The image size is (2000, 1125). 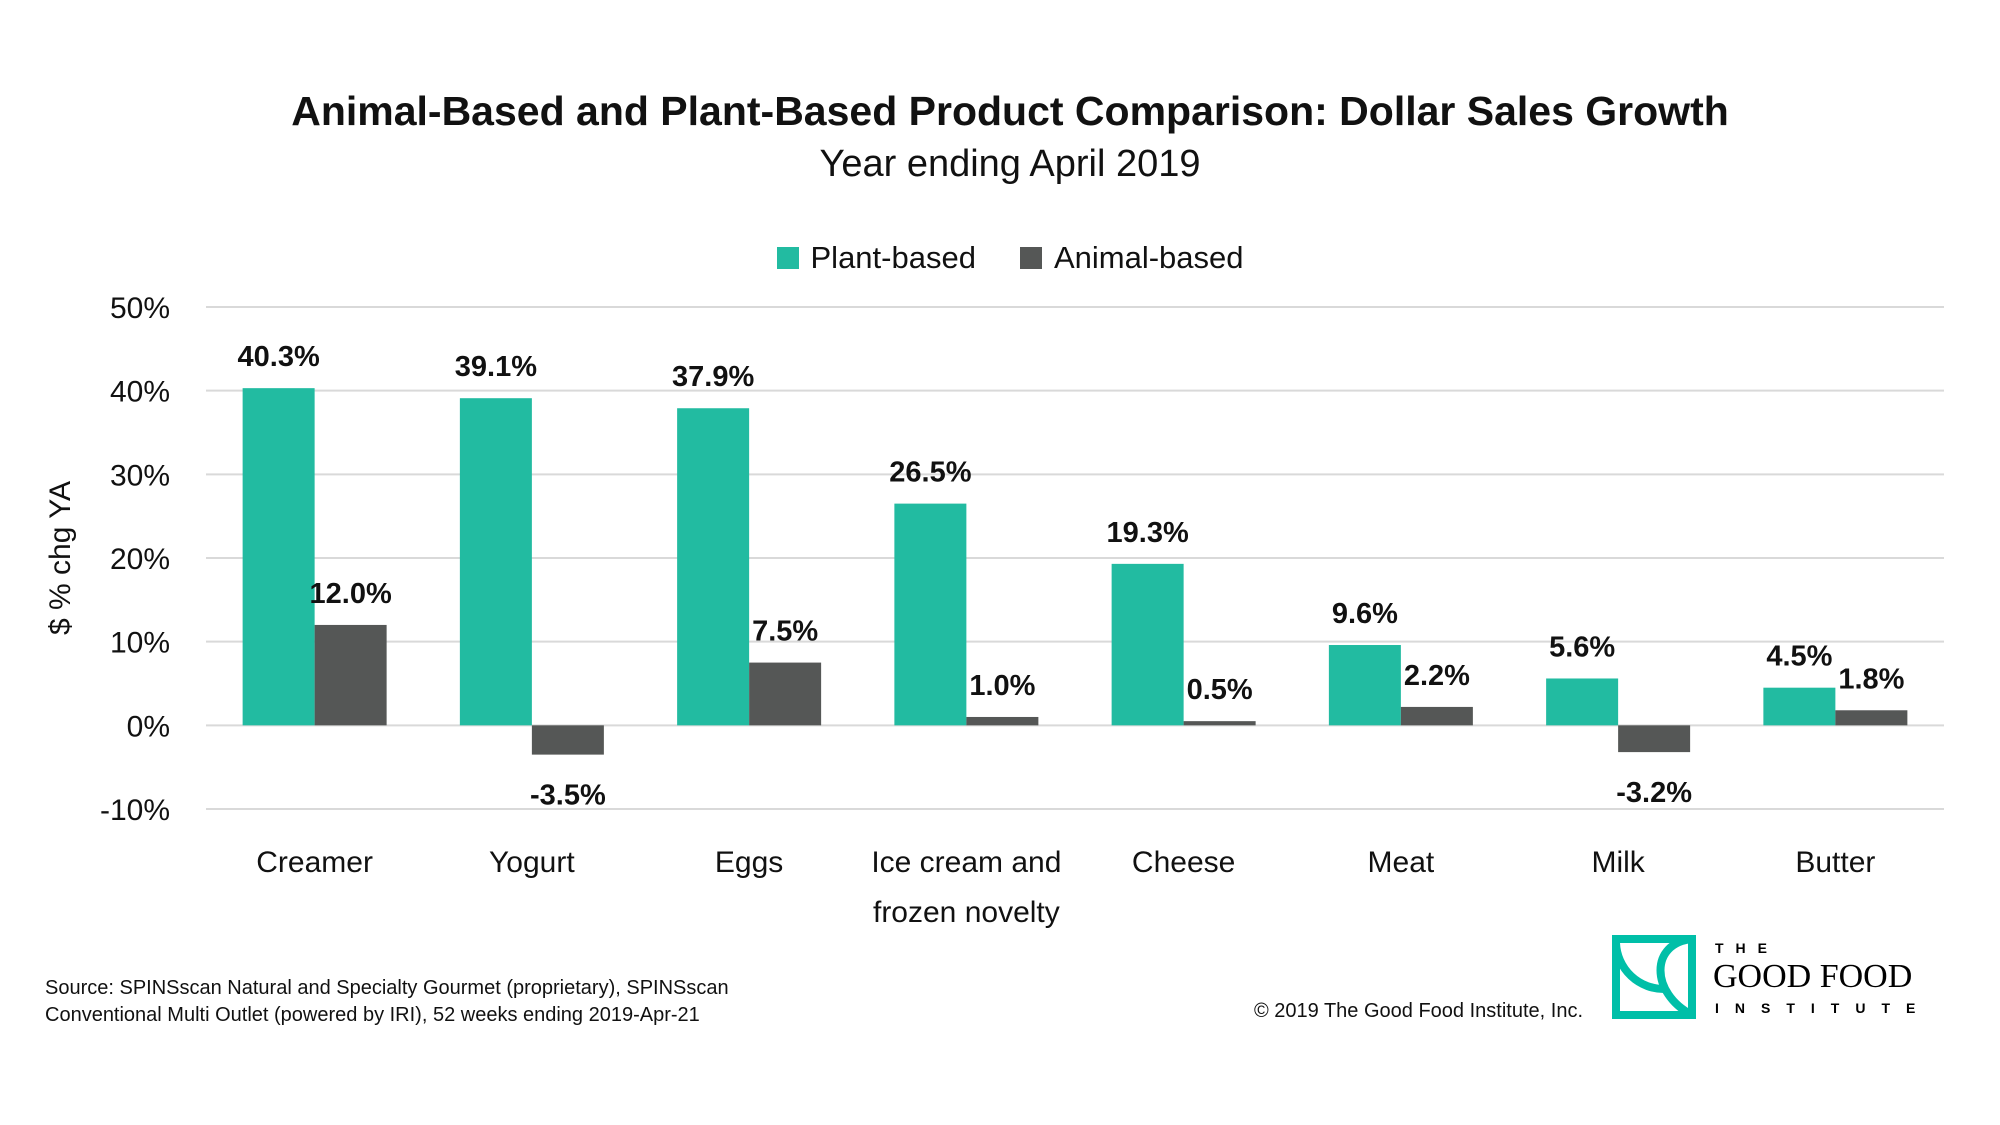 I want to click on data-label: 7.5%, so click(x=785, y=632).